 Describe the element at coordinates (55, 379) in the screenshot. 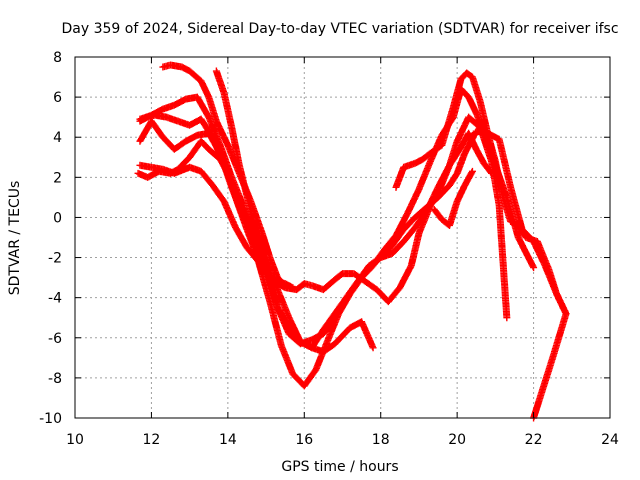

I see `y-tick-label: -8` at that location.